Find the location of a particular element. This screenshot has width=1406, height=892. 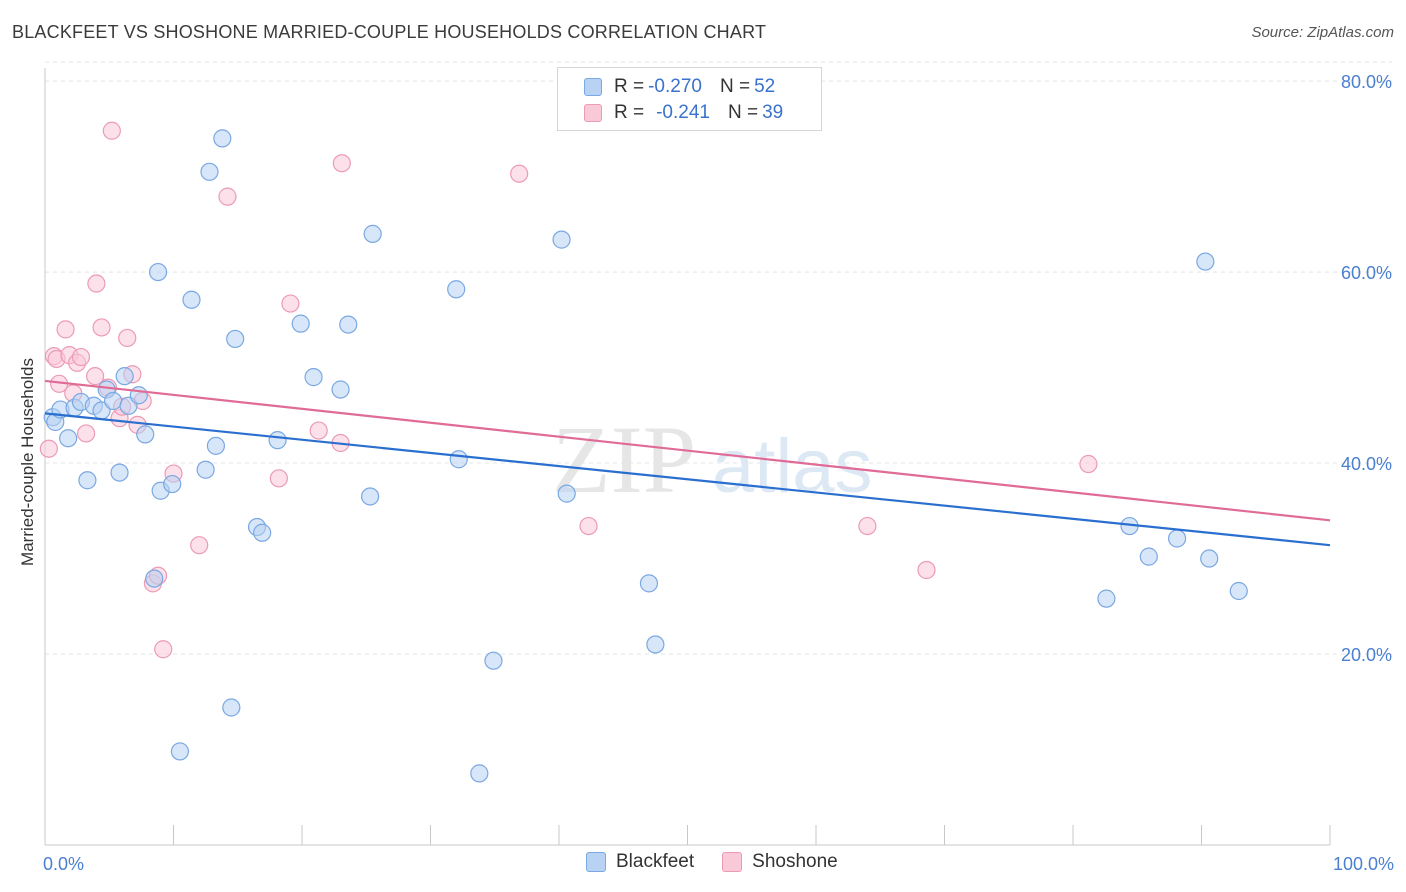

series-legend: Blackfeet Shoshone is located at coordinates (726, 862).